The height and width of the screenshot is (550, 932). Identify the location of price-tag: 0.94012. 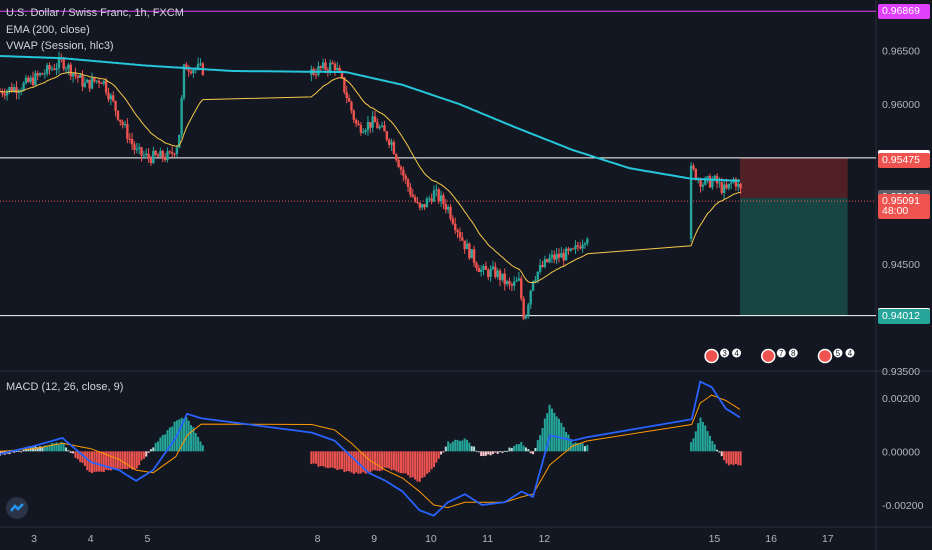
(904, 316).